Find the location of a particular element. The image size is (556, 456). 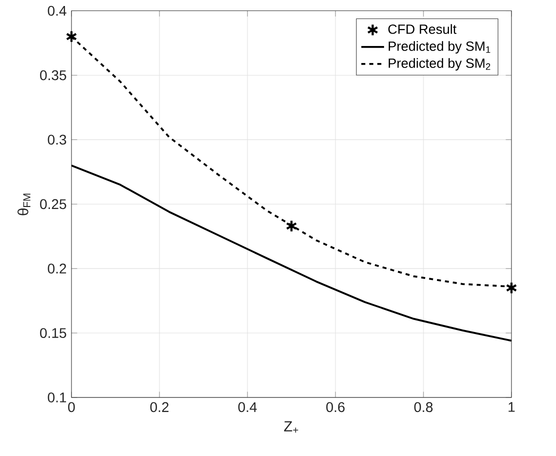

x-axis-title: Z$_{+}$ is located at coordinates (291, 427).